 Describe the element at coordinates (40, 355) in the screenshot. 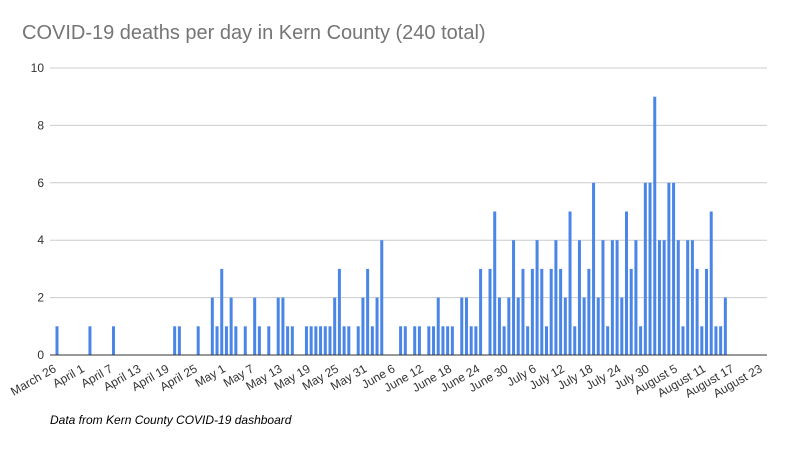

I see `y-tick-label: 0` at that location.